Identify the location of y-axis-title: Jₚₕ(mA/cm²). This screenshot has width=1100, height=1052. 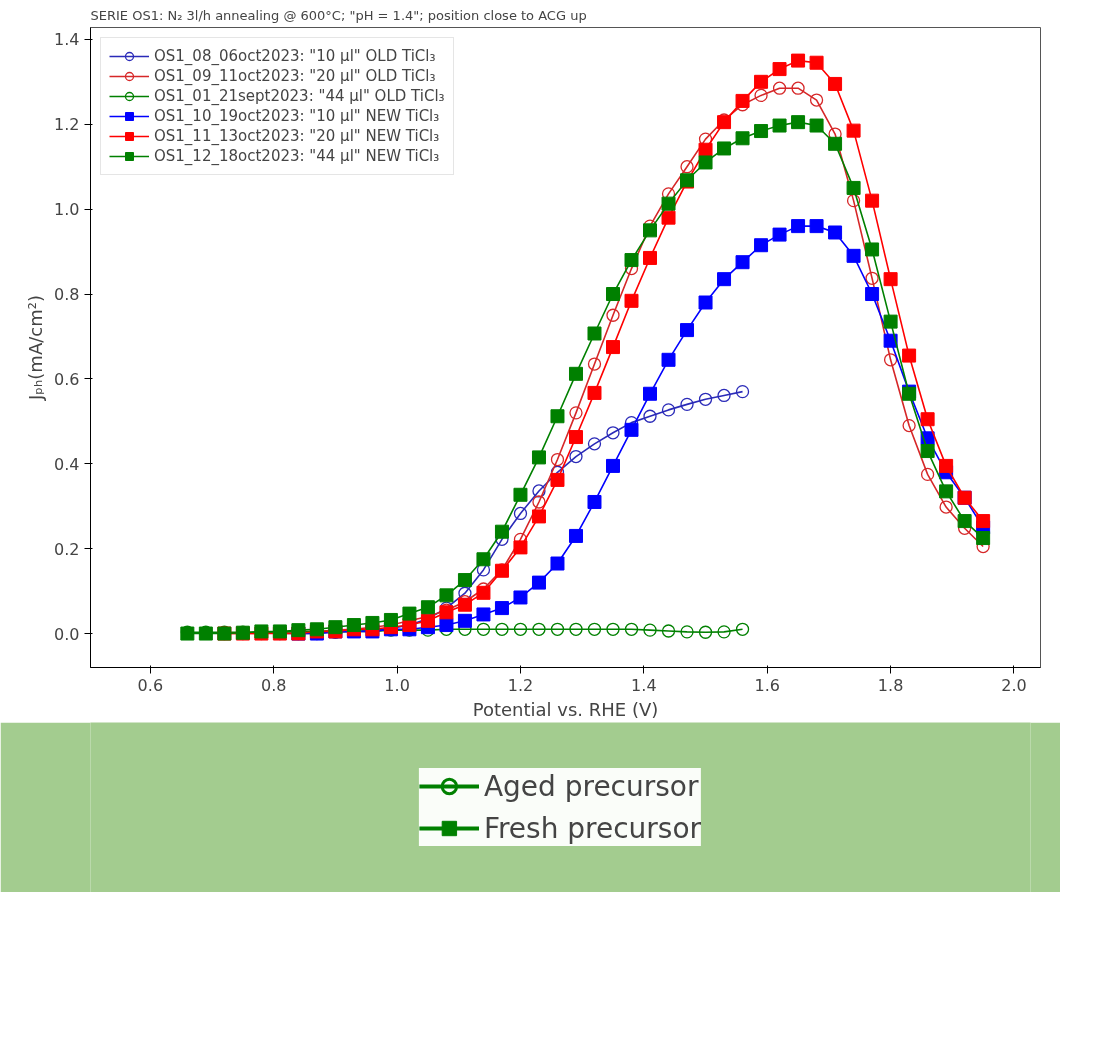
(36, 348).